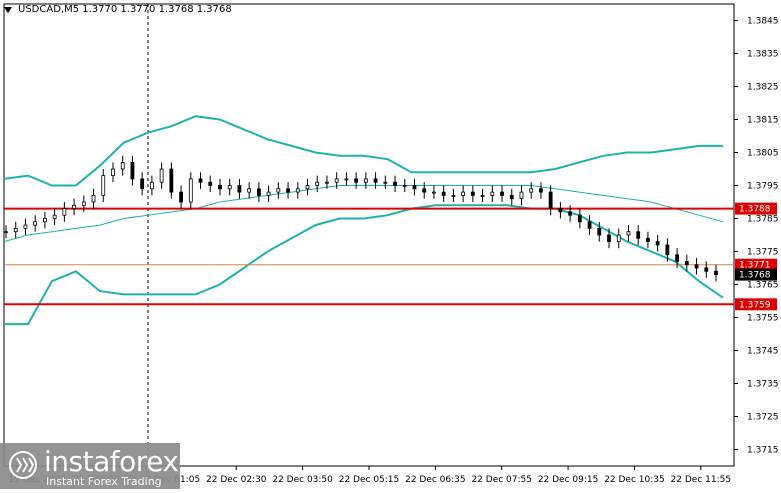 The height and width of the screenshot is (493, 781). I want to click on band-upper, so click(363, 151).